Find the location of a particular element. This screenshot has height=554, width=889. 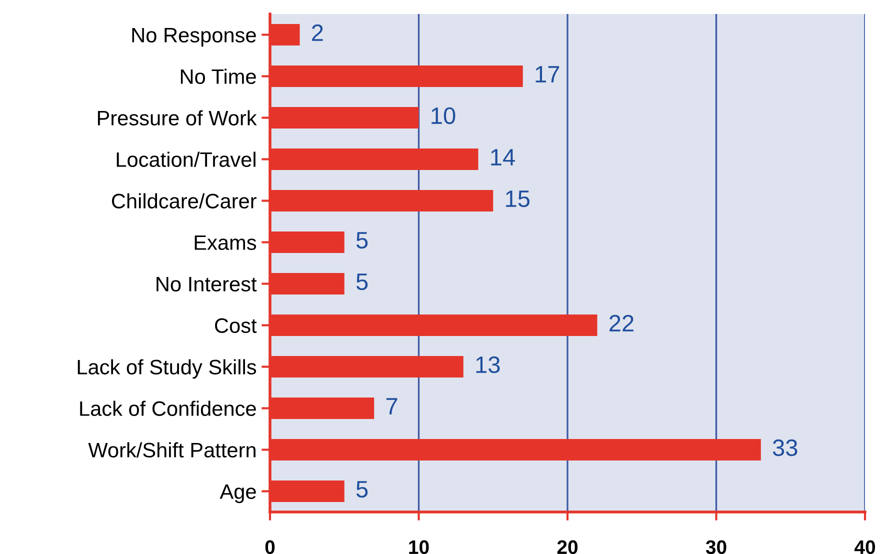

data-label: 22 is located at coordinates (622, 323).